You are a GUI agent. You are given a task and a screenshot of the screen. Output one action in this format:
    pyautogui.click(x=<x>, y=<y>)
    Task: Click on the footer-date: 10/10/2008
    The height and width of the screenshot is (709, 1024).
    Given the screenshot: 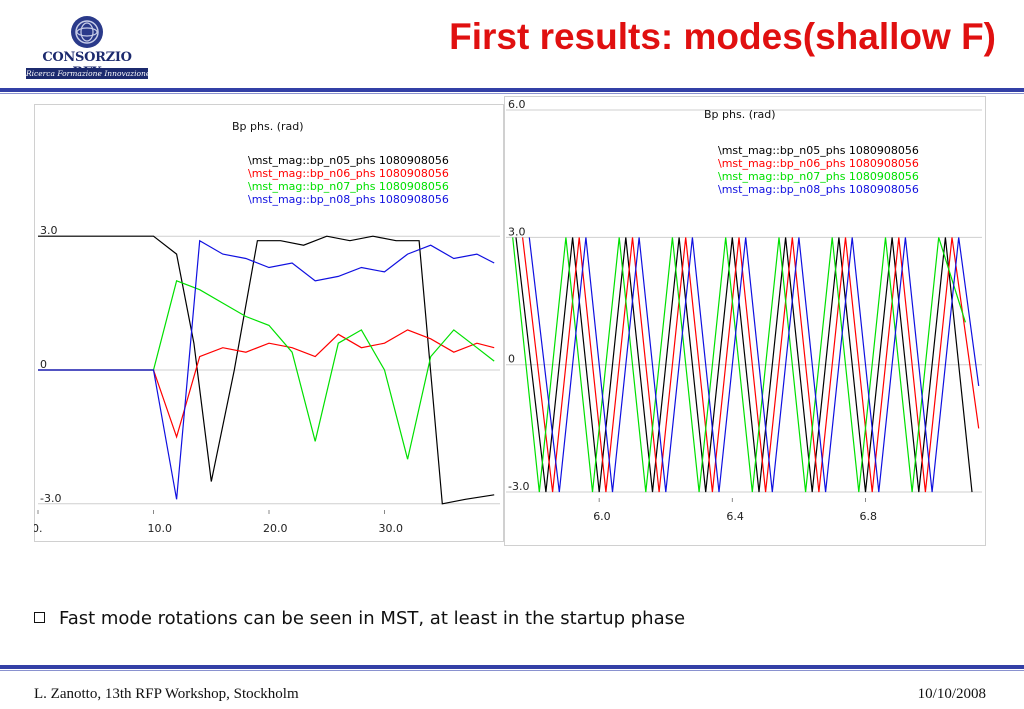 What is the action you would take?
    pyautogui.click(x=951, y=694)
    